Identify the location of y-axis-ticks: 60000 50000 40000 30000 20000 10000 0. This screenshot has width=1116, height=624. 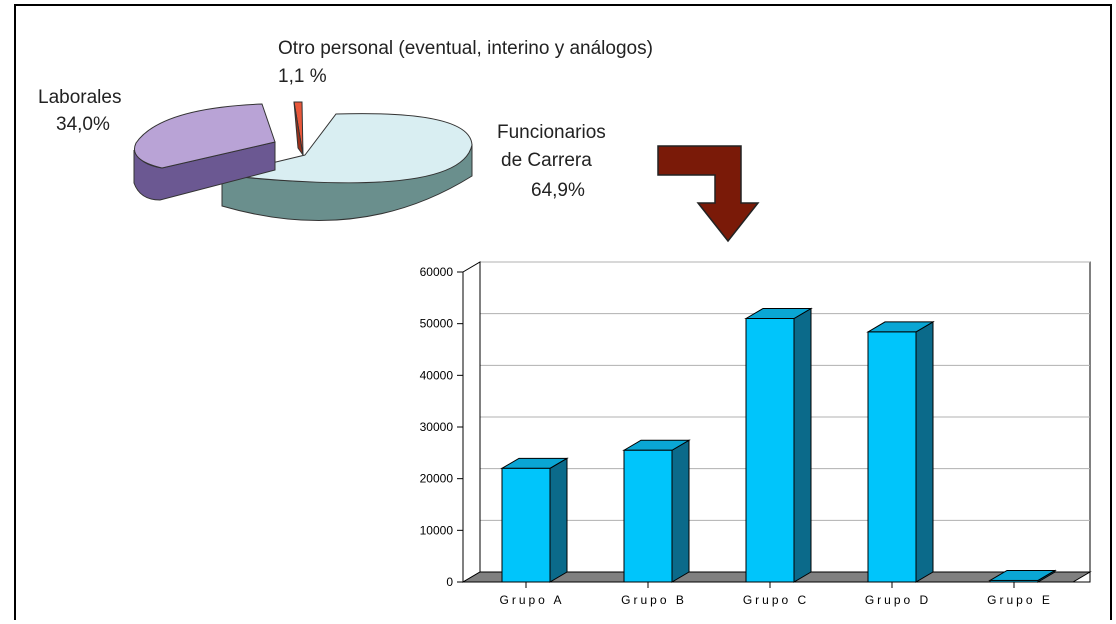
(441, 427).